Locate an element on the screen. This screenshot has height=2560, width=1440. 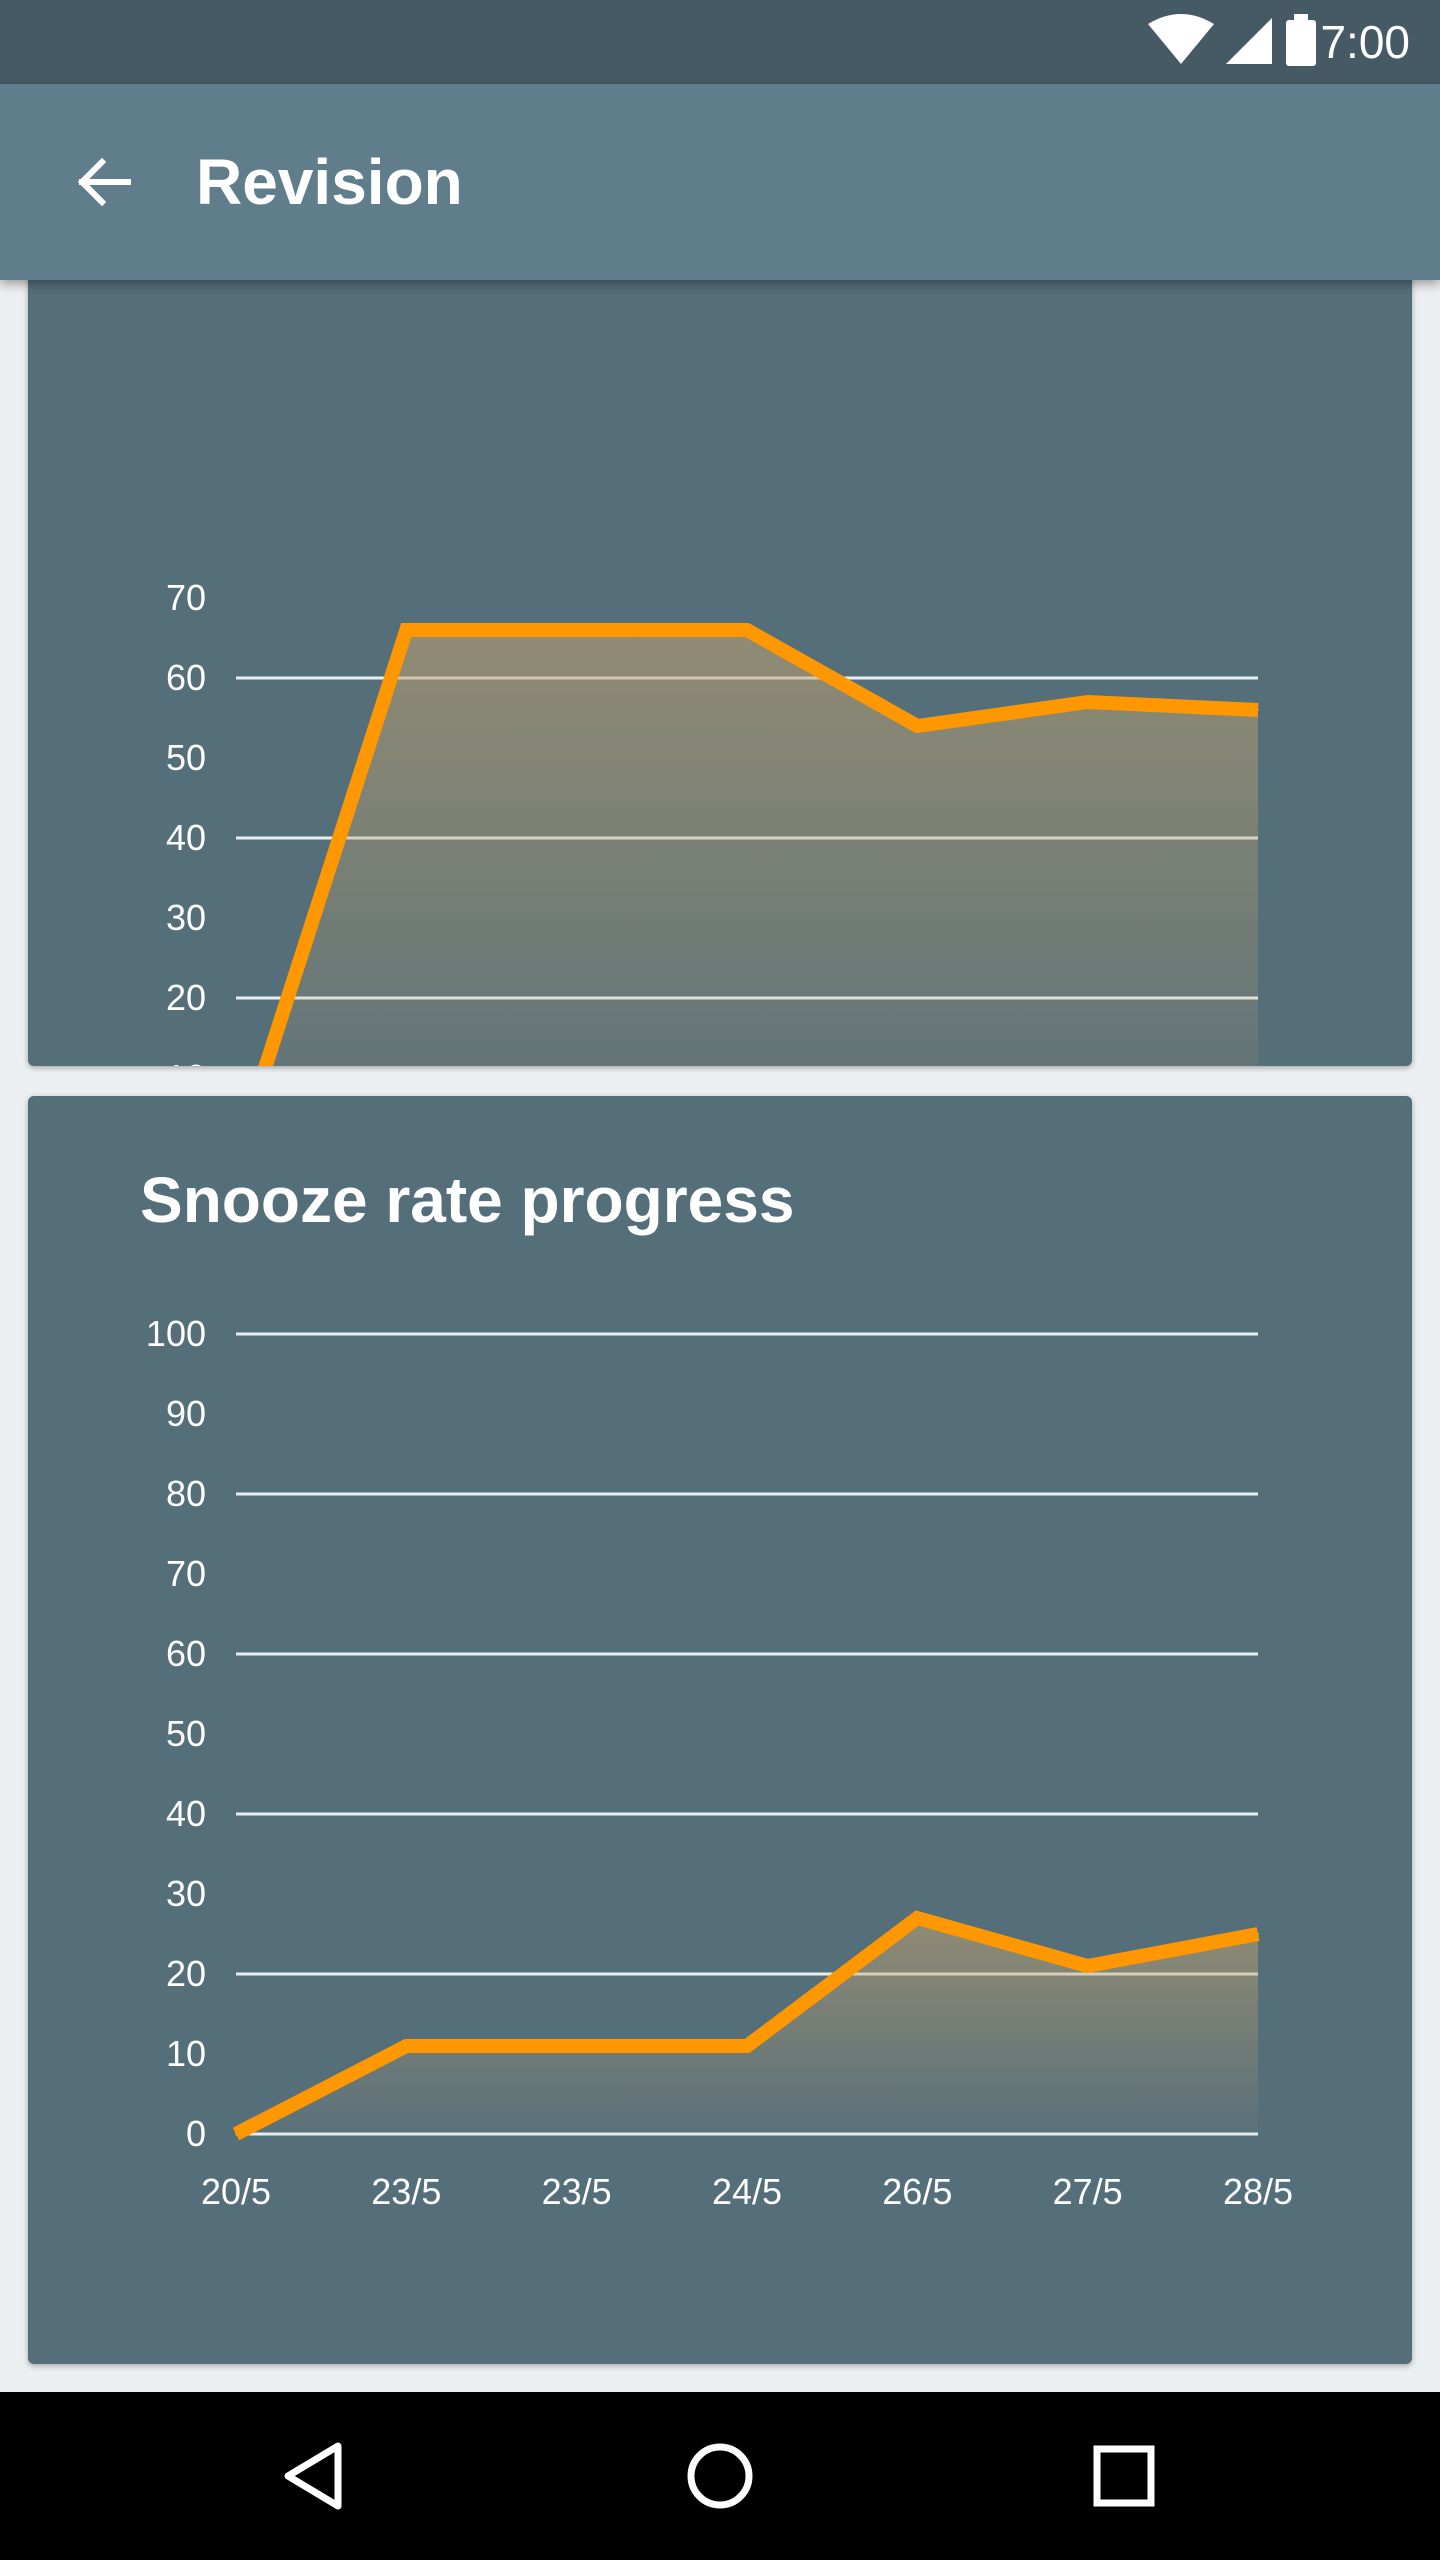
x-tick-label: 28/5 is located at coordinates (1258, 2191).